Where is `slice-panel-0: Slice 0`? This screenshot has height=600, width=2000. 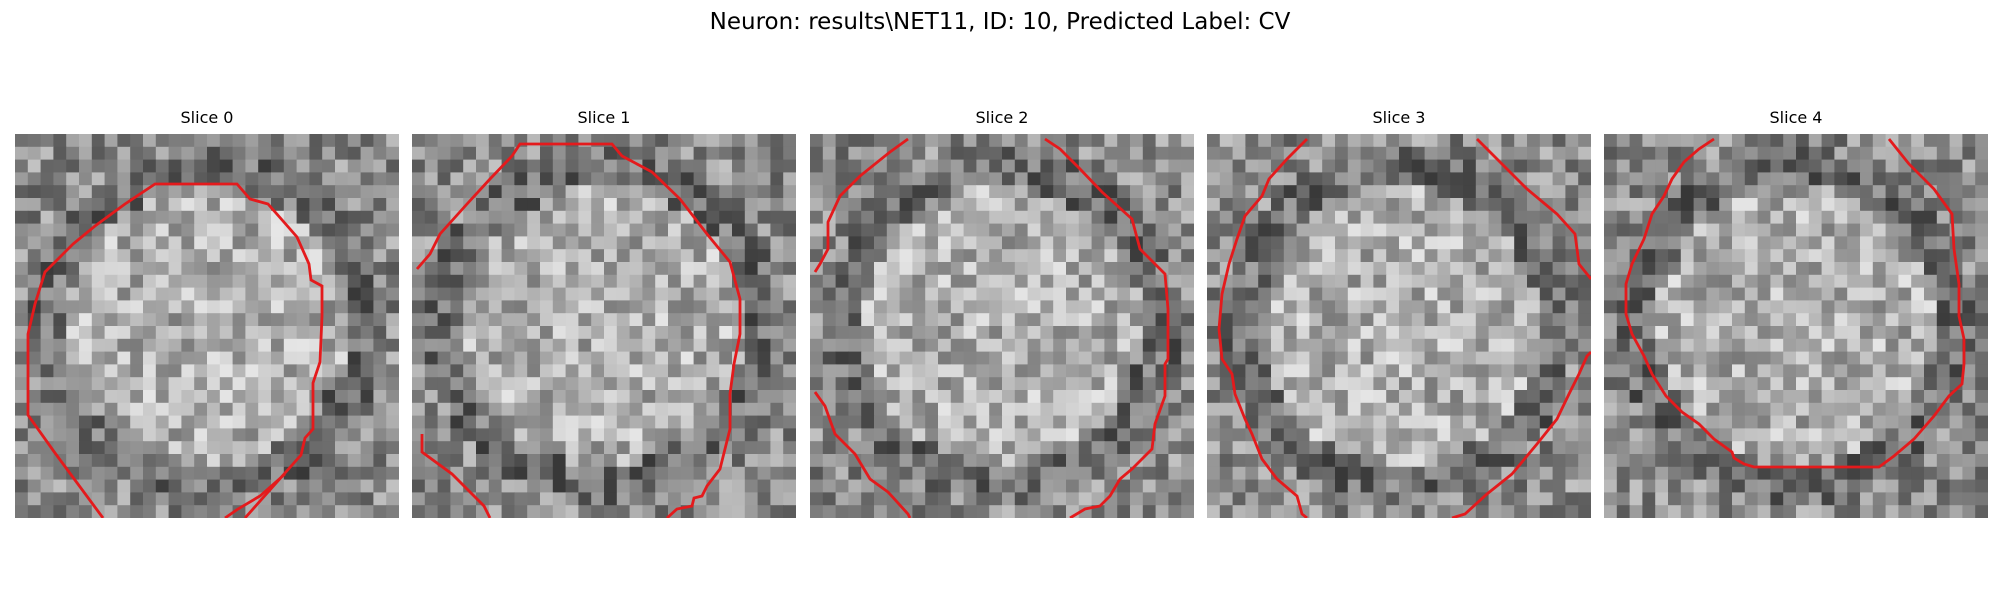
slice-panel-0: Slice 0 is located at coordinates (207, 120).